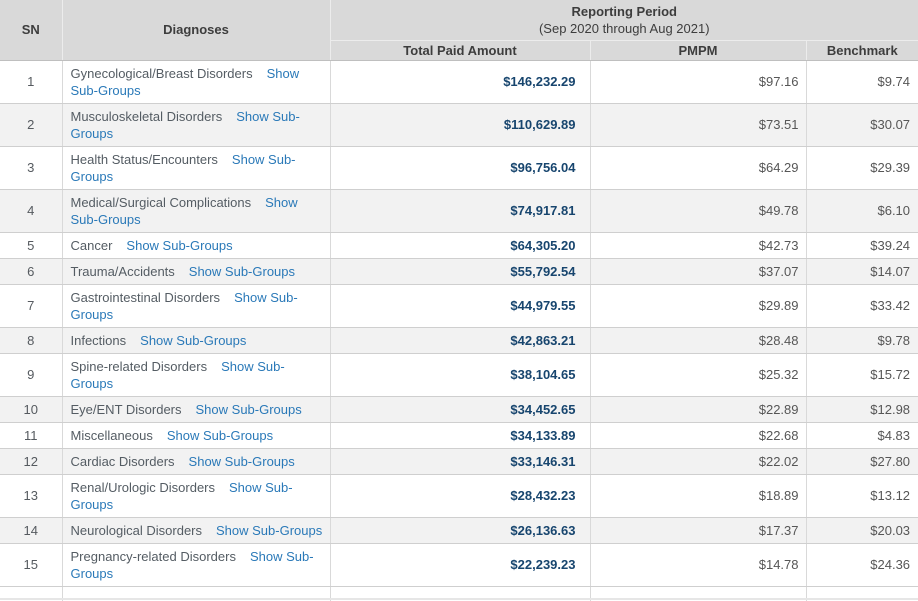  What do you see at coordinates (698, 461) in the screenshot?
I see `row-pmpm: $22.02` at bounding box center [698, 461].